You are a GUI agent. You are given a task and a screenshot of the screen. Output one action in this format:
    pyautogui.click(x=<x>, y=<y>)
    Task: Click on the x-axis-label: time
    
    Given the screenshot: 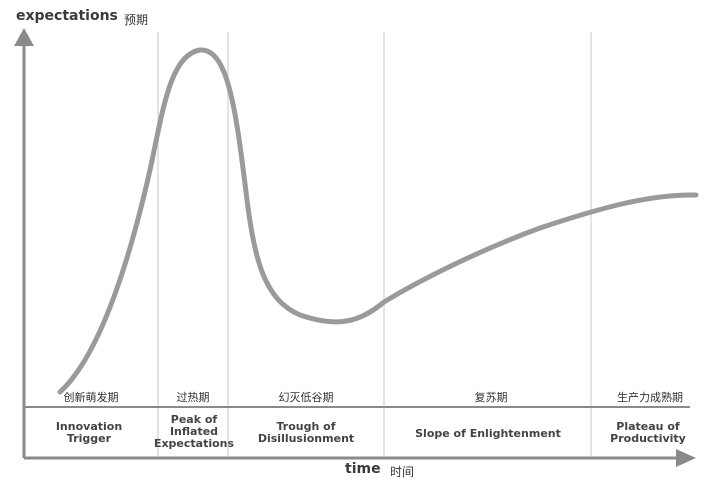 What is the action you would take?
    pyautogui.click(x=363, y=469)
    